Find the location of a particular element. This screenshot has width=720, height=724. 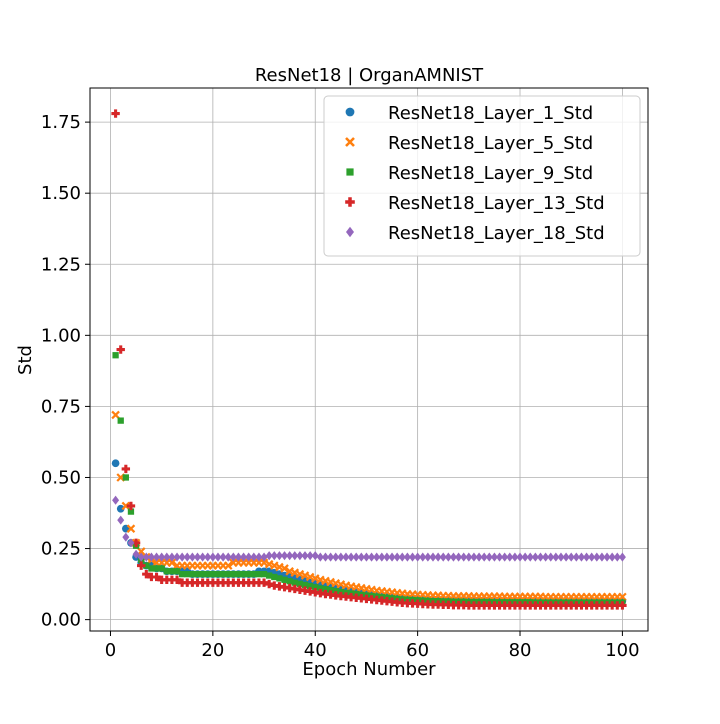

y-tick-label: 0.75 is located at coordinates (61, 406).